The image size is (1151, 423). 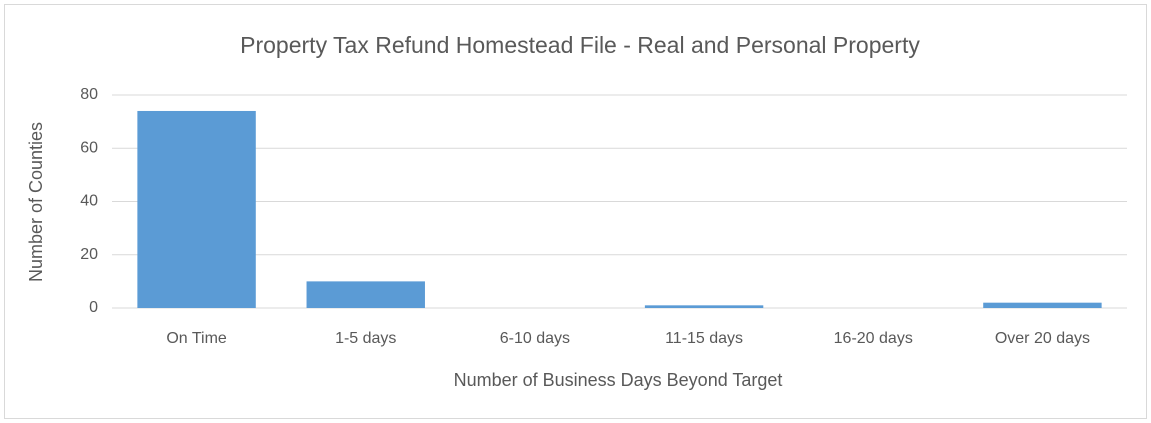 I want to click on x-tick-label: On Time, so click(x=196, y=338).